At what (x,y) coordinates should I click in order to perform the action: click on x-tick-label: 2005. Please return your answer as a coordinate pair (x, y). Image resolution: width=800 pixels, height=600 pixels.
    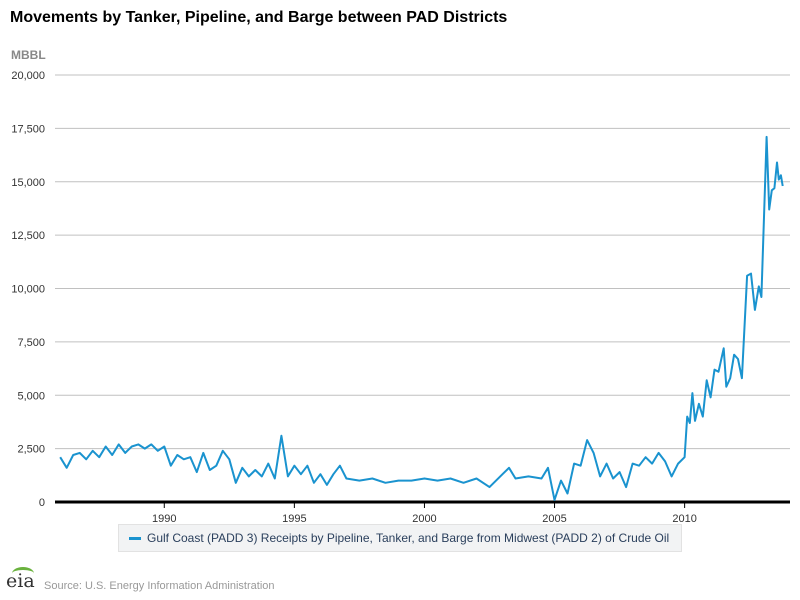
    Looking at the image, I should click on (554, 519).